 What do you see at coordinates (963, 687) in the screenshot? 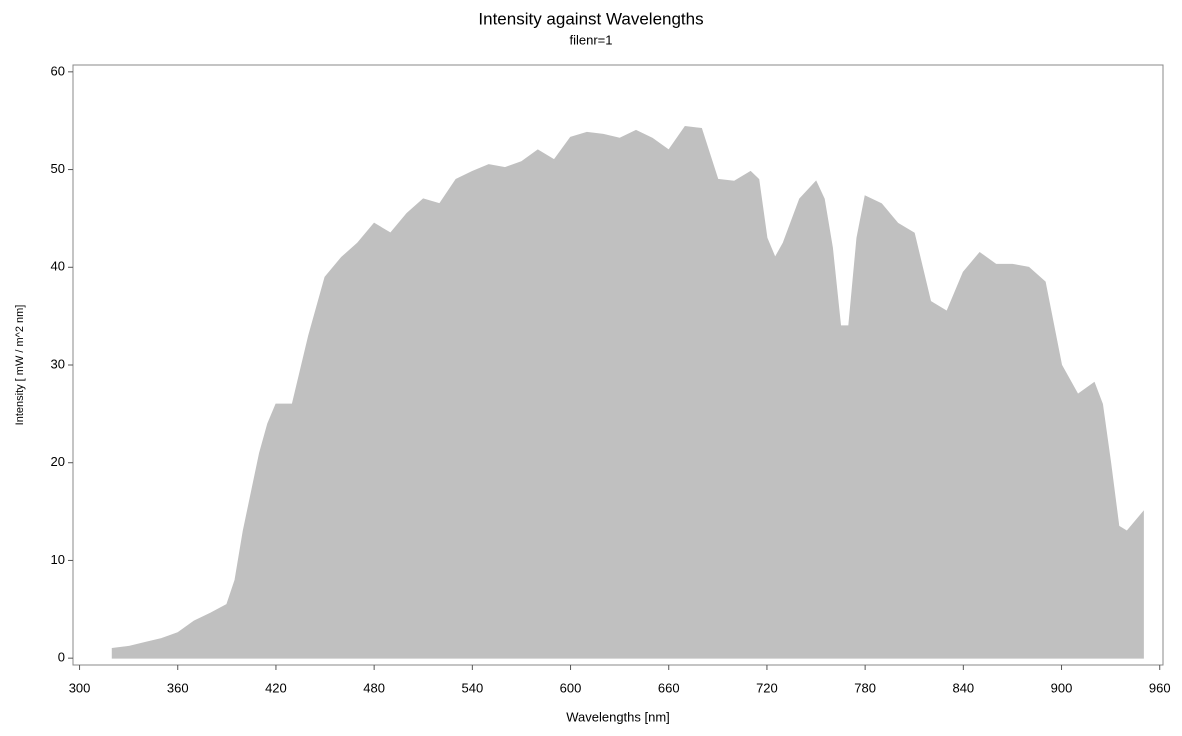
I see `x-tick-label: 840` at bounding box center [963, 687].